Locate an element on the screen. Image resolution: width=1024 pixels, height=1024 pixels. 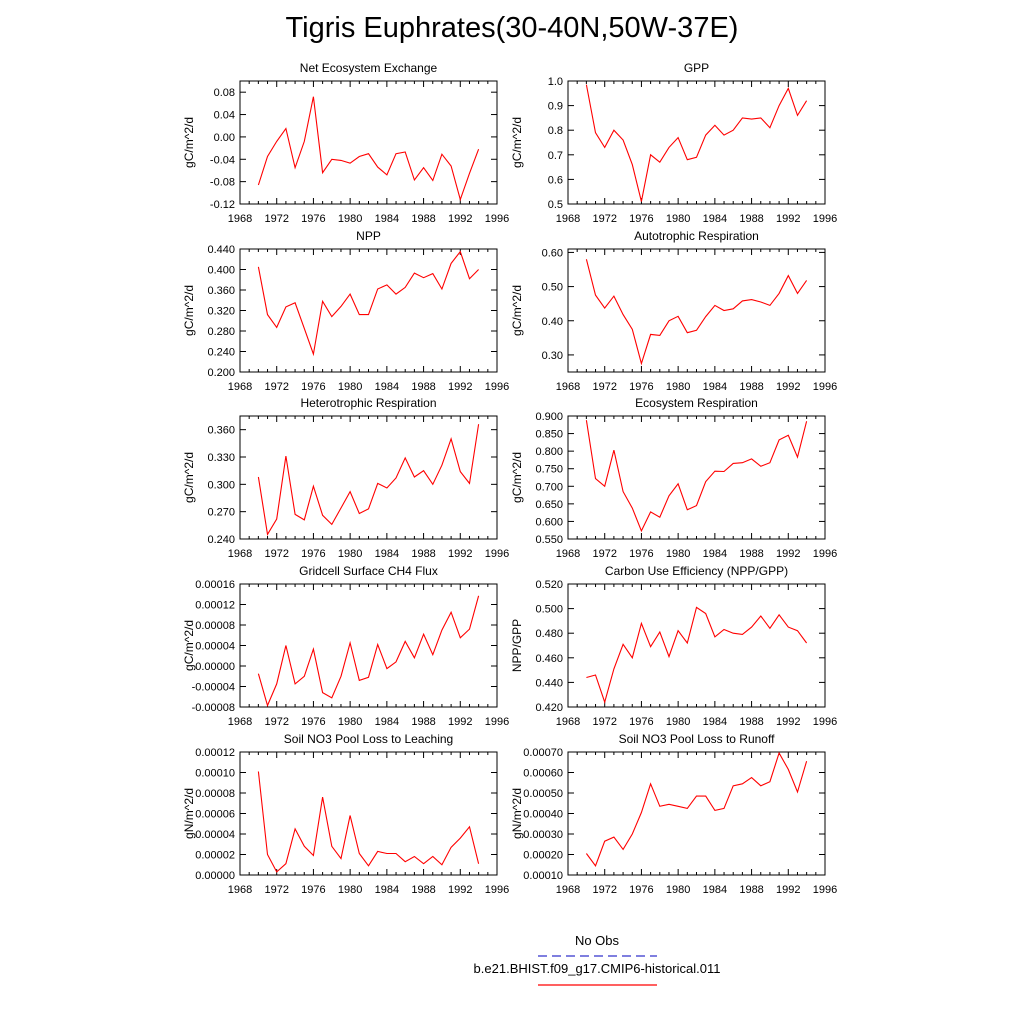
panel-title: Autotrophic Respiration is located at coordinates (696, 236).